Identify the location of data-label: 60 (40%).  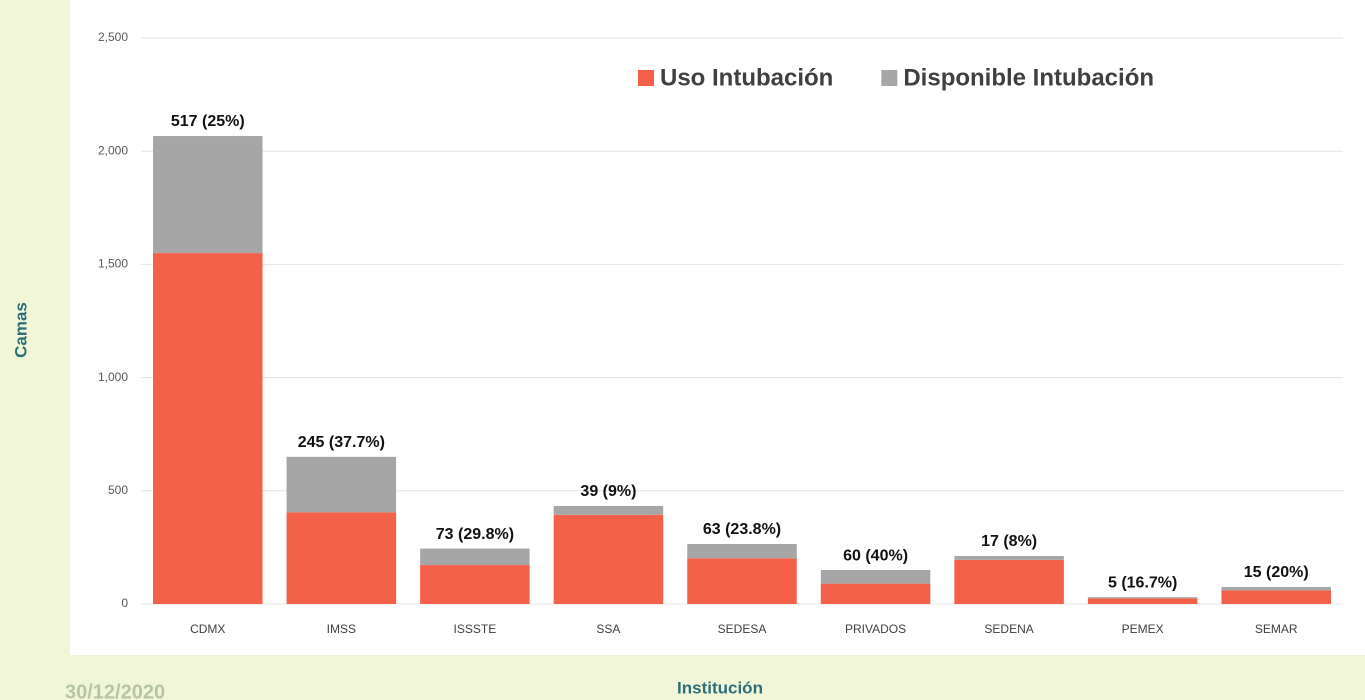
(875, 555).